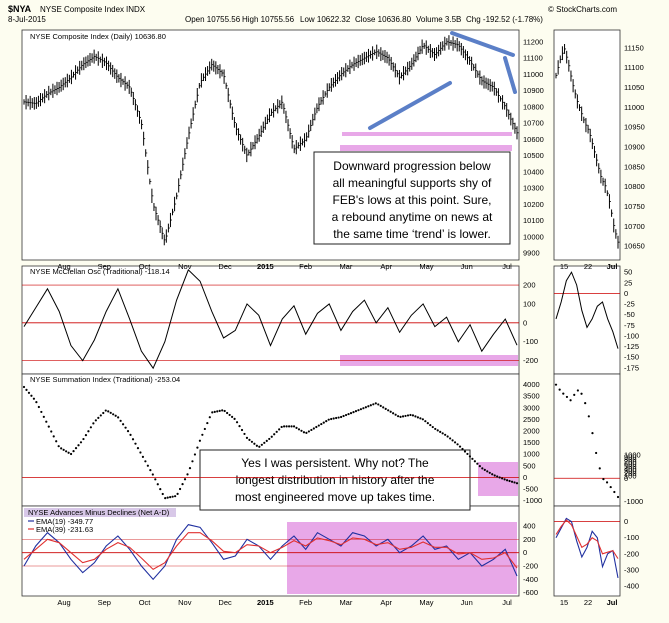  I want to click on y-tick-label: 400, so click(630, 468).